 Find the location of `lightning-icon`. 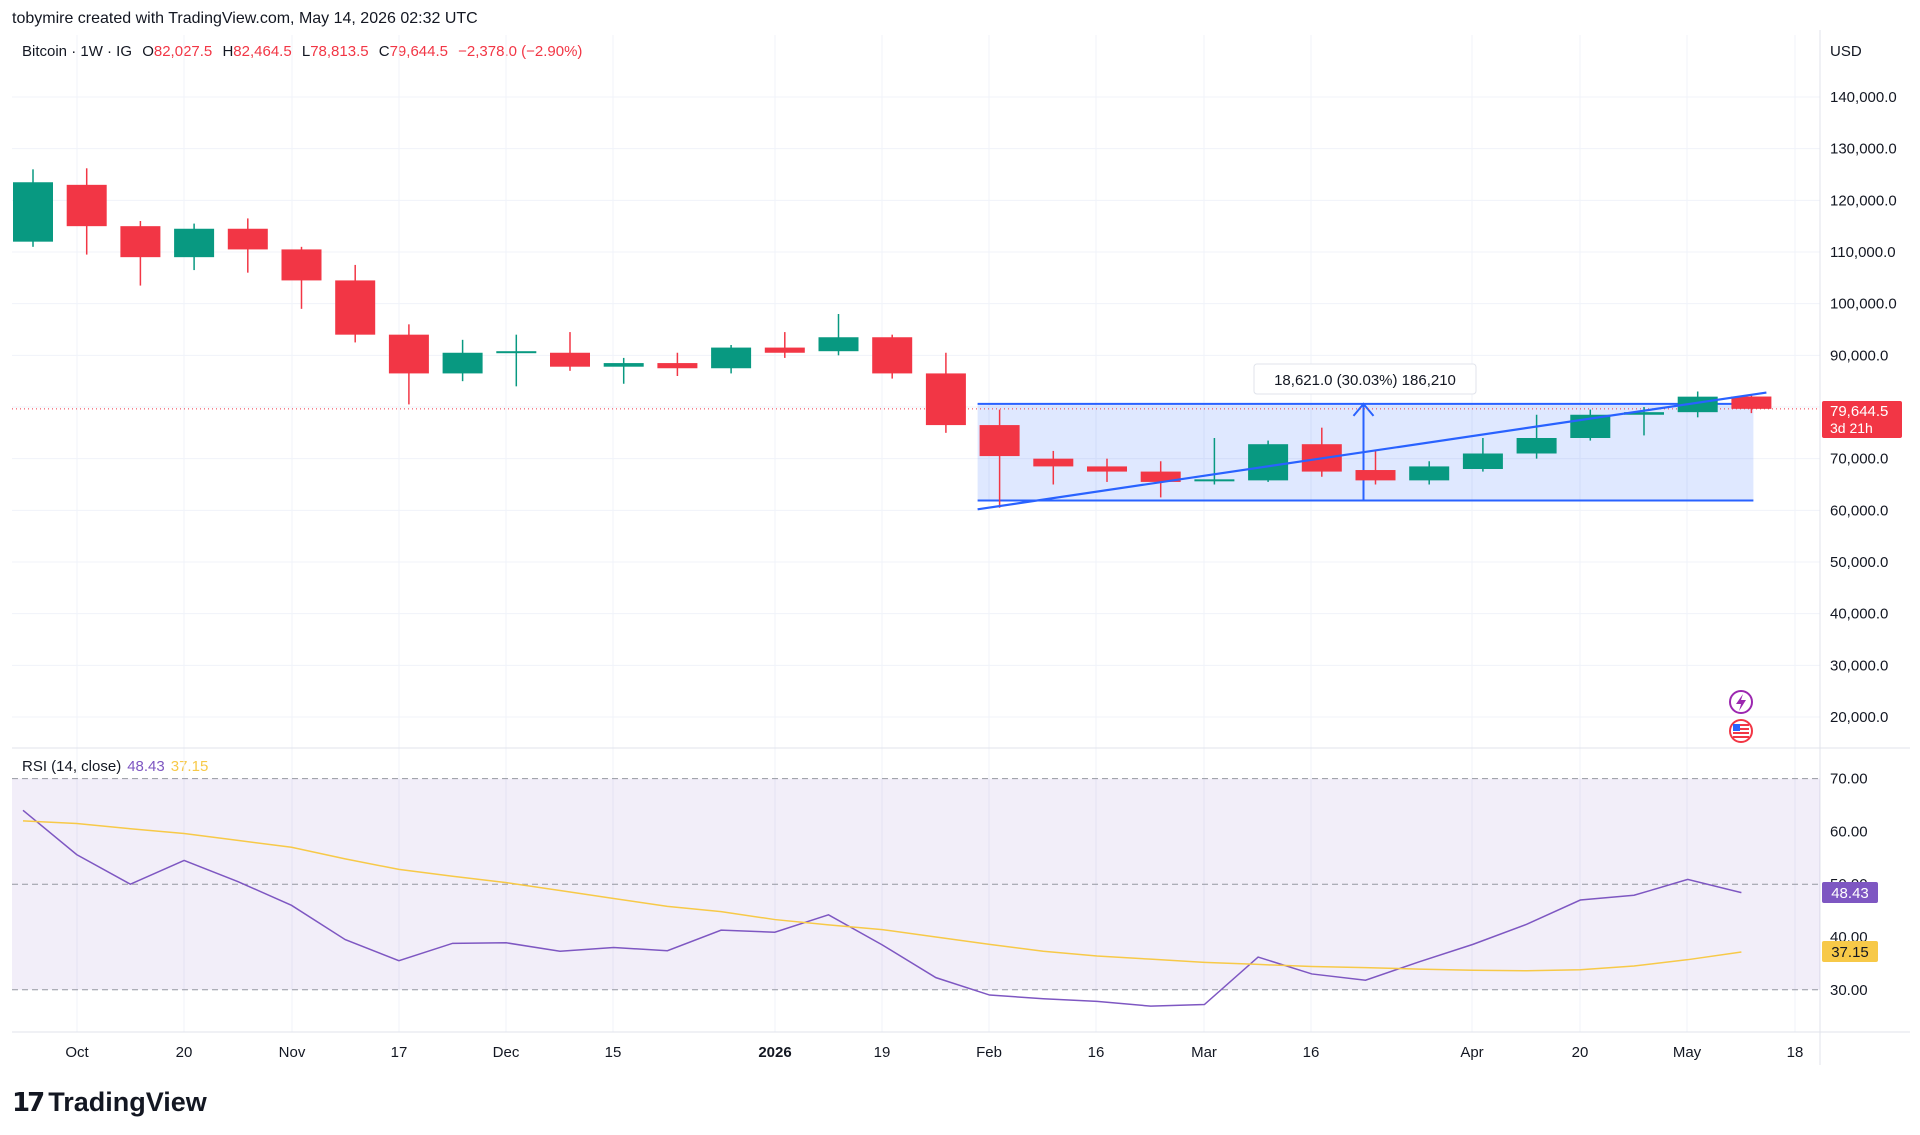

lightning-icon is located at coordinates (1741, 702).